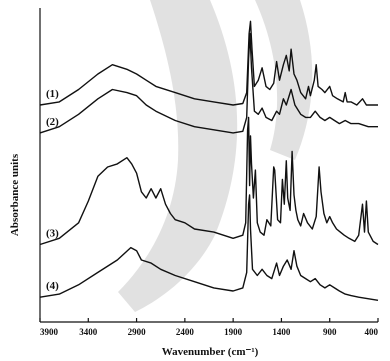 The width and height of the screenshot is (390, 361). I want to click on y-axis-title: Absorbance units, so click(15, 194).